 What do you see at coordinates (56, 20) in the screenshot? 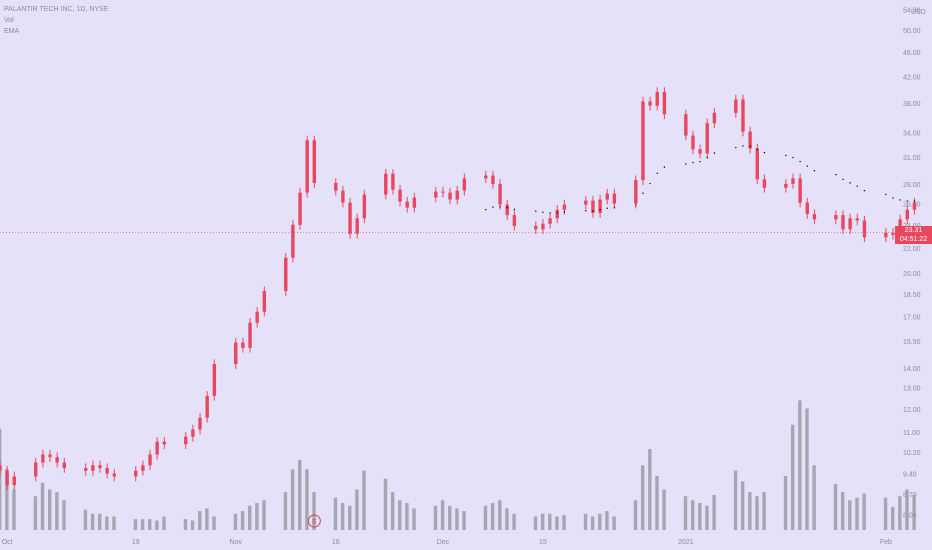
I see `chart-legend: PALANTIR TECH INC, 1D, NYSE Vol EMA` at bounding box center [56, 20].